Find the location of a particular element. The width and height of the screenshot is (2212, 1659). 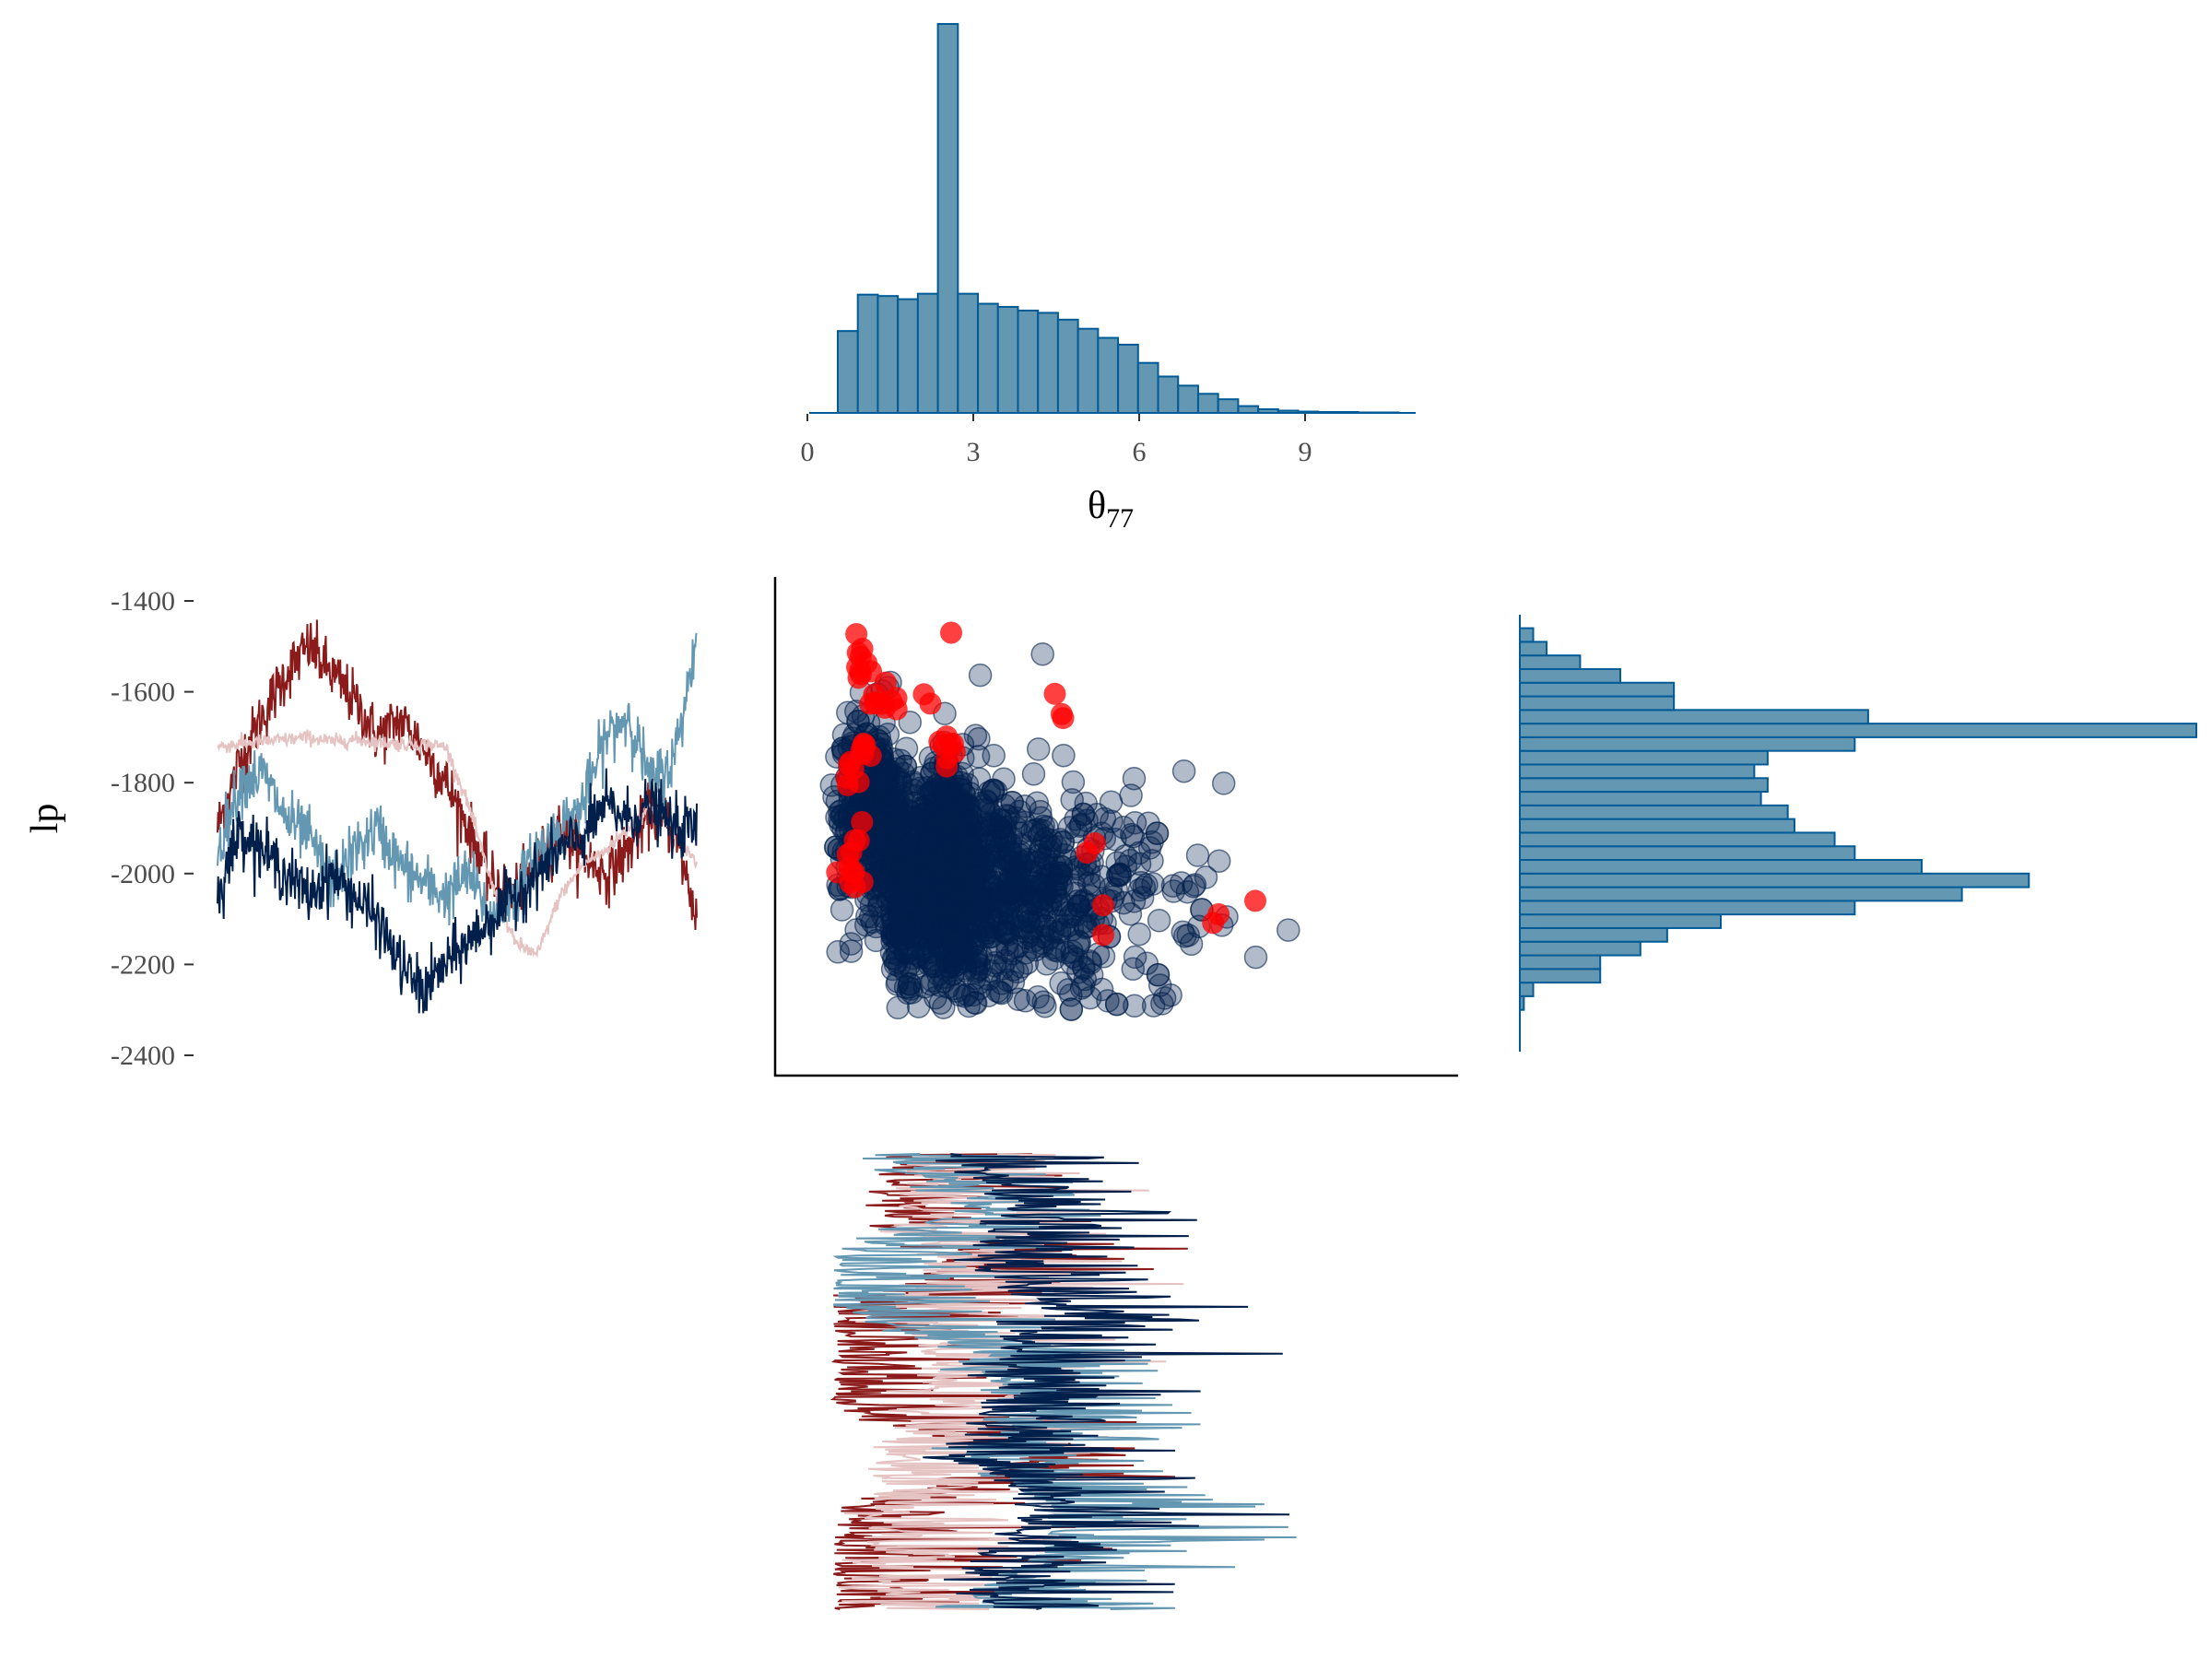

lp-y-tick-label: -1800 is located at coordinates (143, 783).